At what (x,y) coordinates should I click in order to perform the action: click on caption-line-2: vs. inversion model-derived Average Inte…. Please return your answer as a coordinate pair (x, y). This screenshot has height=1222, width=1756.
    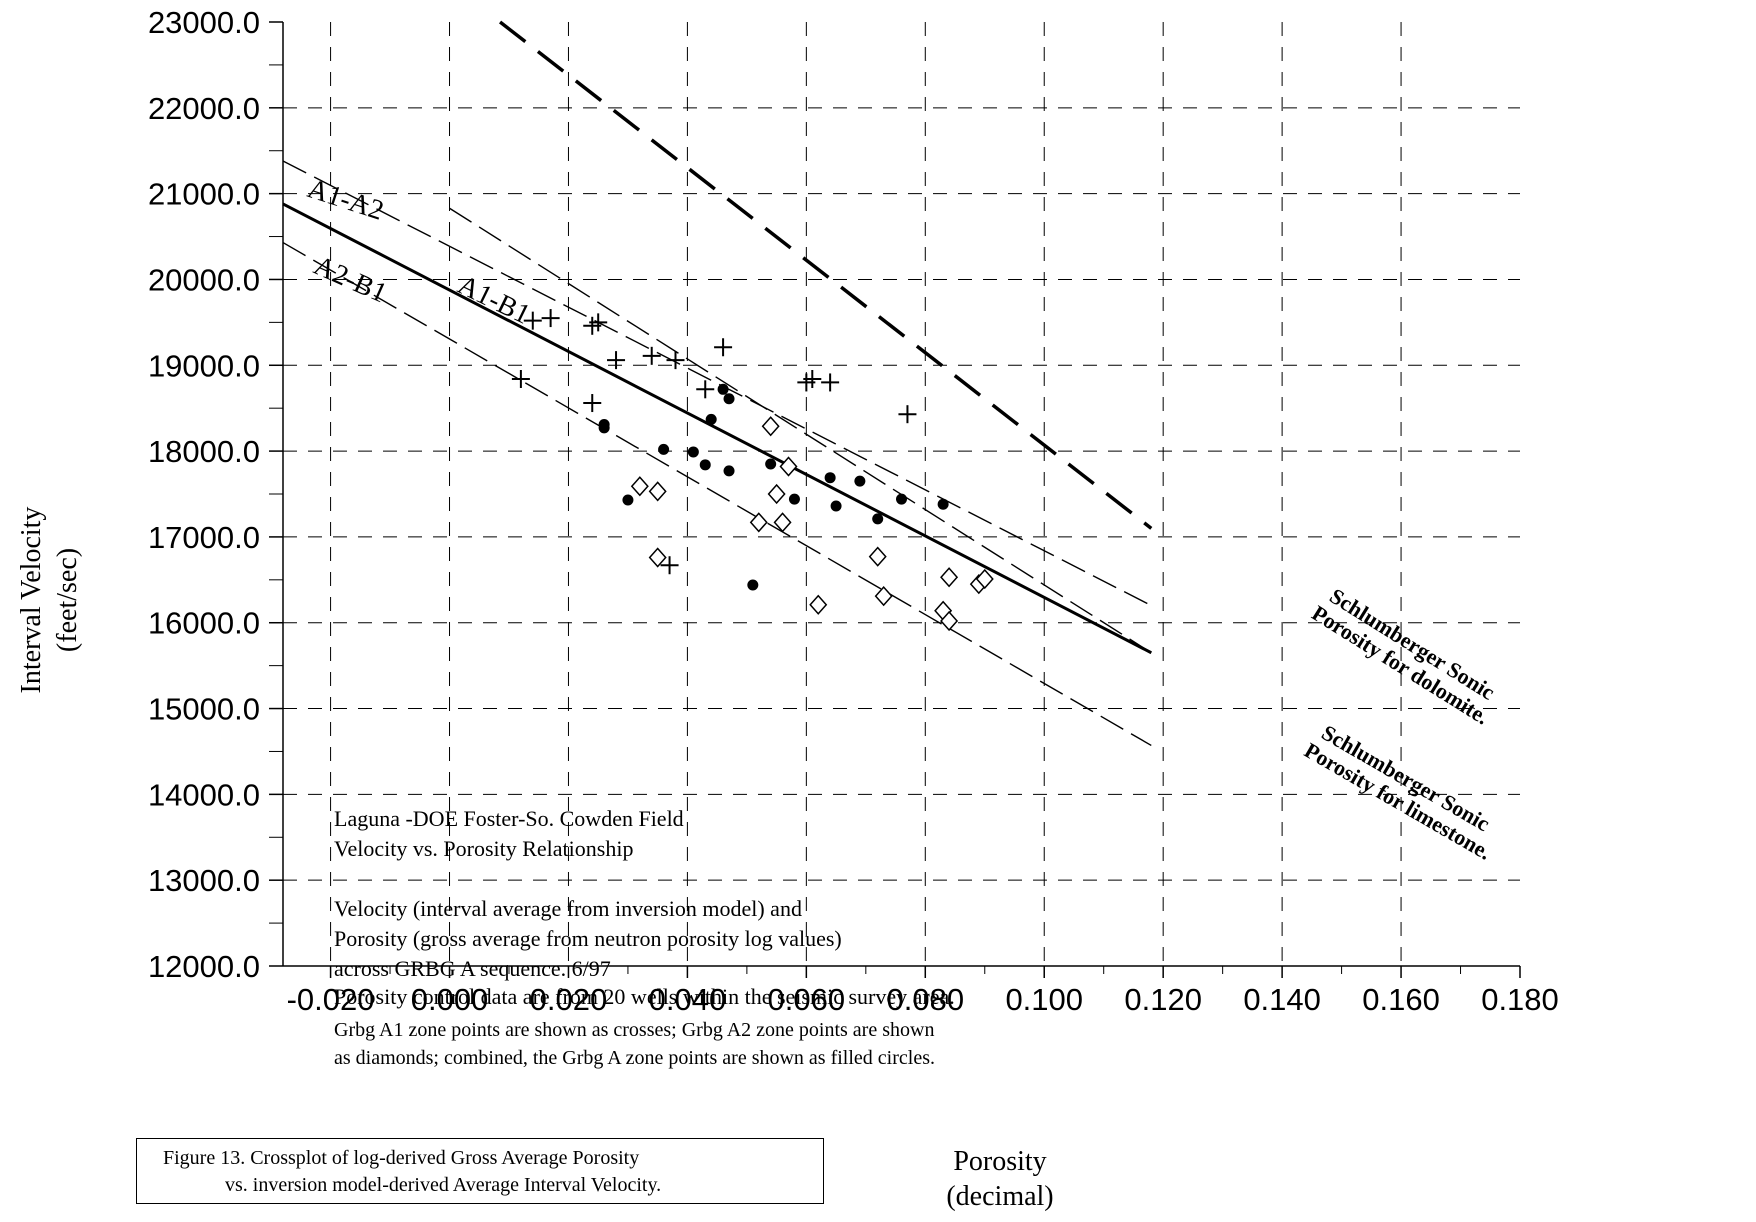
    Looking at the image, I should click on (443, 1185).